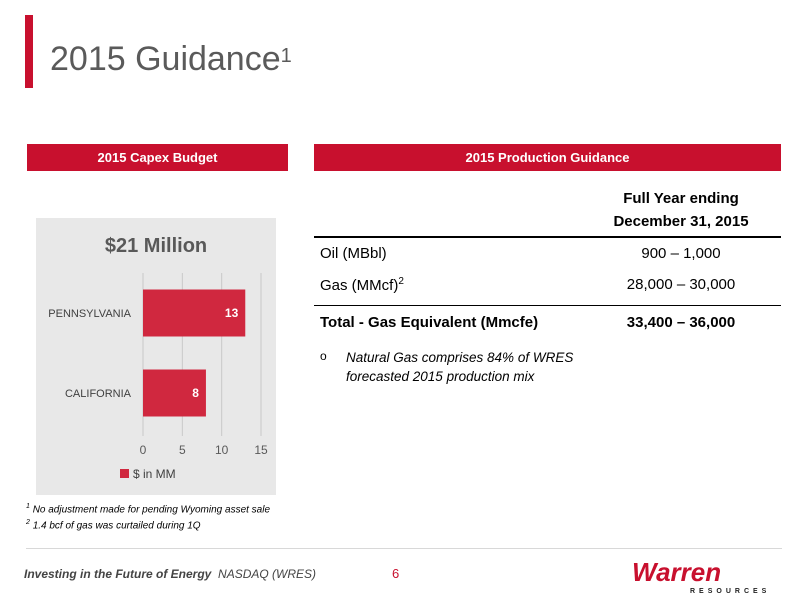 The image size is (800, 600). What do you see at coordinates (154, 474) in the screenshot?
I see `legend-entry: $ in MM` at bounding box center [154, 474].